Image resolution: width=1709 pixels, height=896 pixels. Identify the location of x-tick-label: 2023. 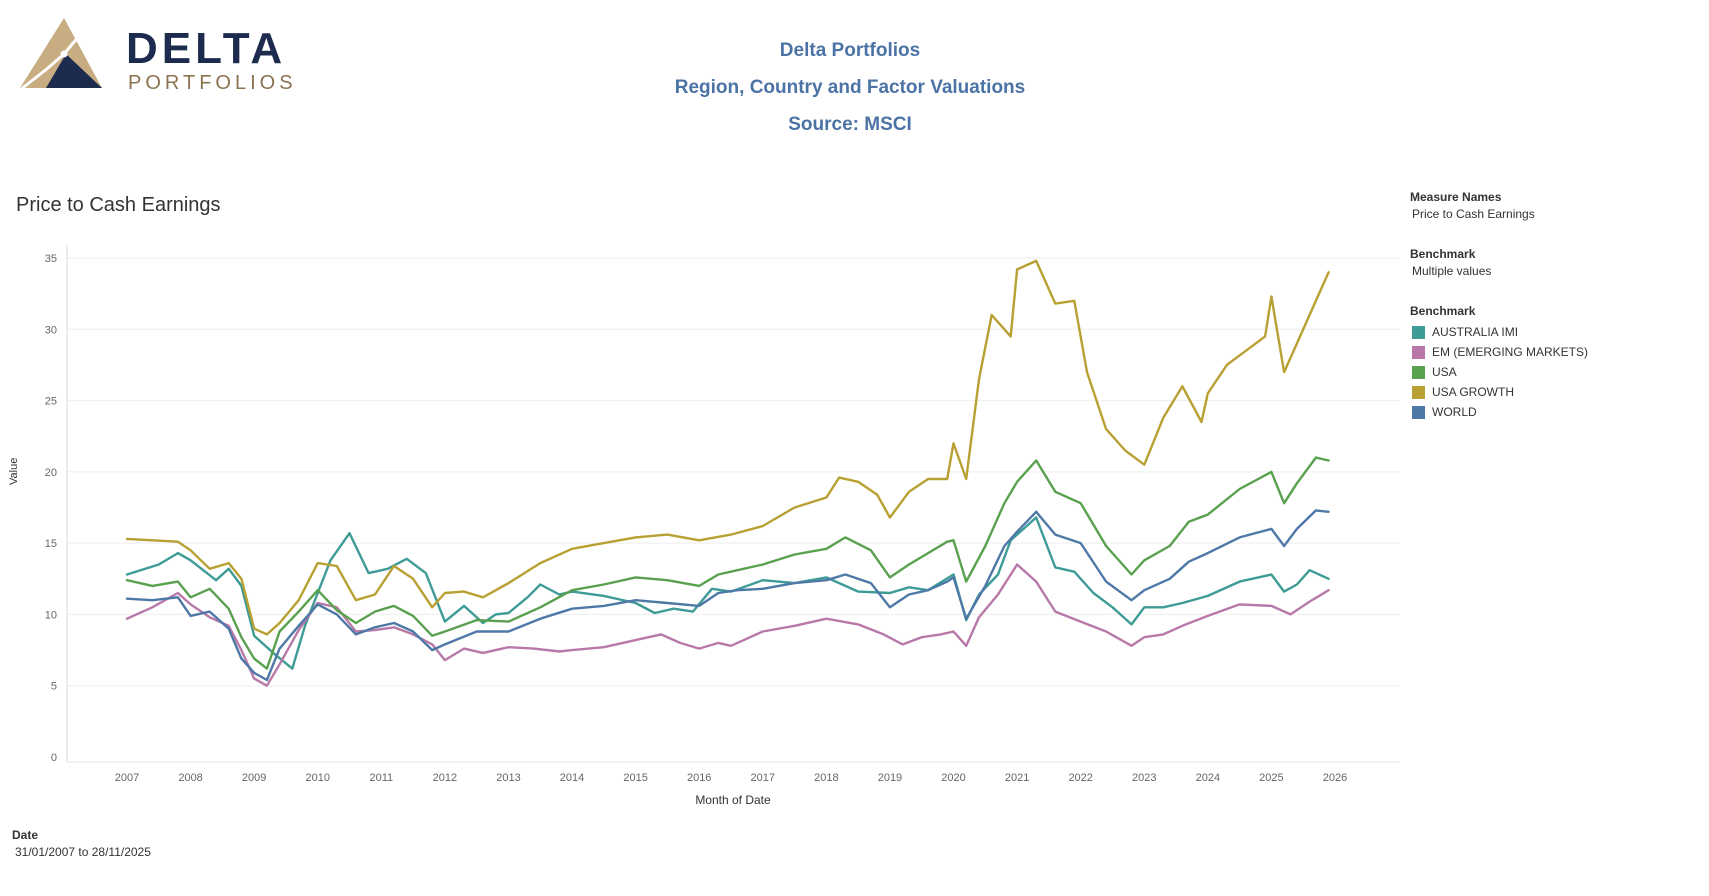
(1144, 778).